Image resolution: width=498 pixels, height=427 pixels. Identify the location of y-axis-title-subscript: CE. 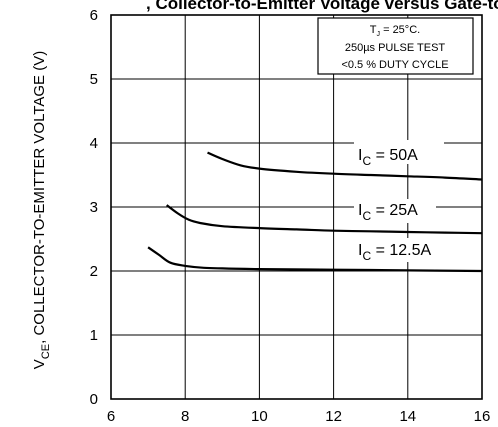
(46, 351).